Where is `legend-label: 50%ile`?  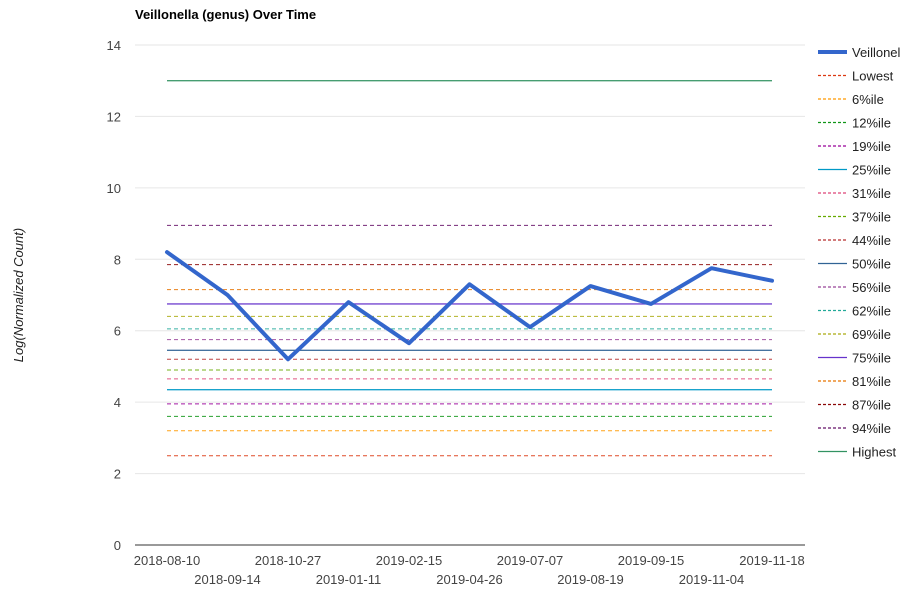
legend-label: 50%ile is located at coordinates (871, 264).